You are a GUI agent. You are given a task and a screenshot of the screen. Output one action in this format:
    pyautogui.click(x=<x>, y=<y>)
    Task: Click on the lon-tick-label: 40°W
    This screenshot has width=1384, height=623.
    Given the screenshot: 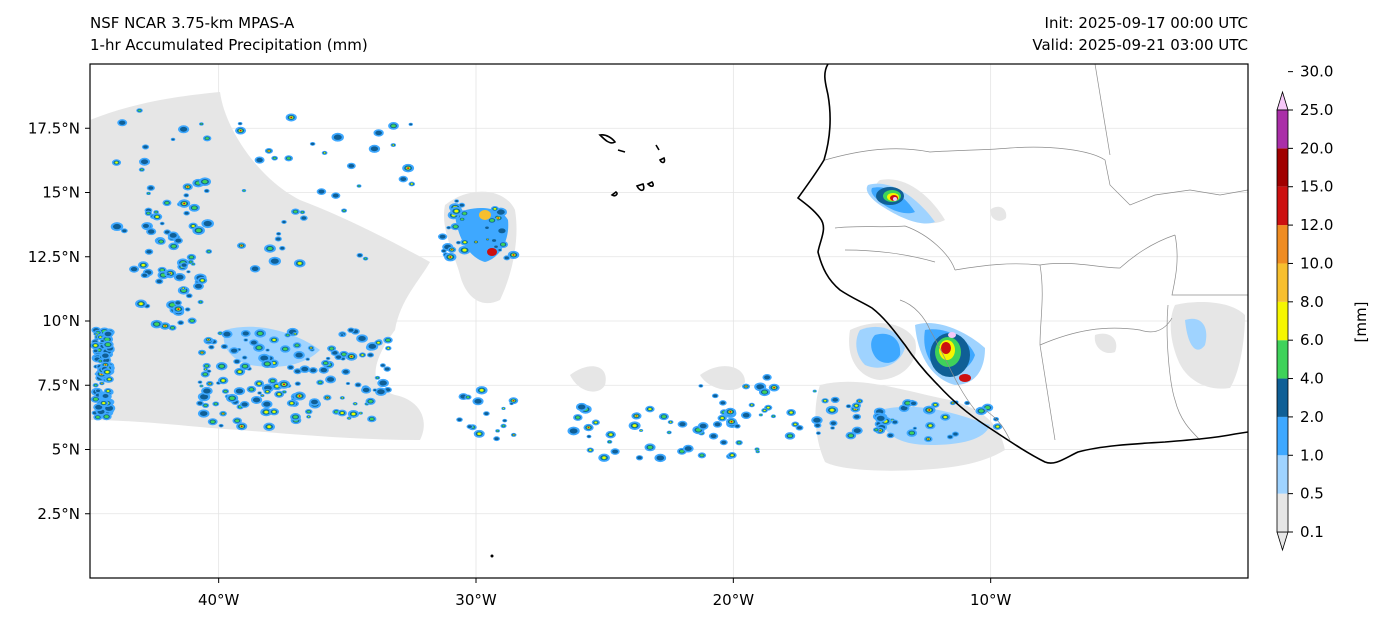 What is the action you would take?
    pyautogui.click(x=219, y=600)
    